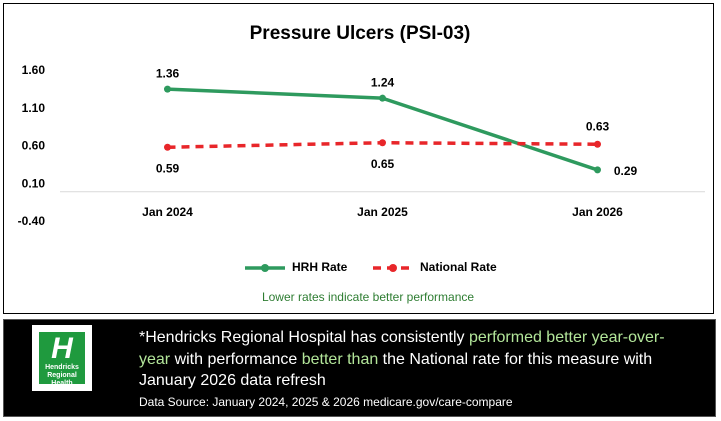 The height and width of the screenshot is (421, 721). What do you see at coordinates (168, 168) in the screenshot?
I see `data-label: 0.59` at bounding box center [168, 168].